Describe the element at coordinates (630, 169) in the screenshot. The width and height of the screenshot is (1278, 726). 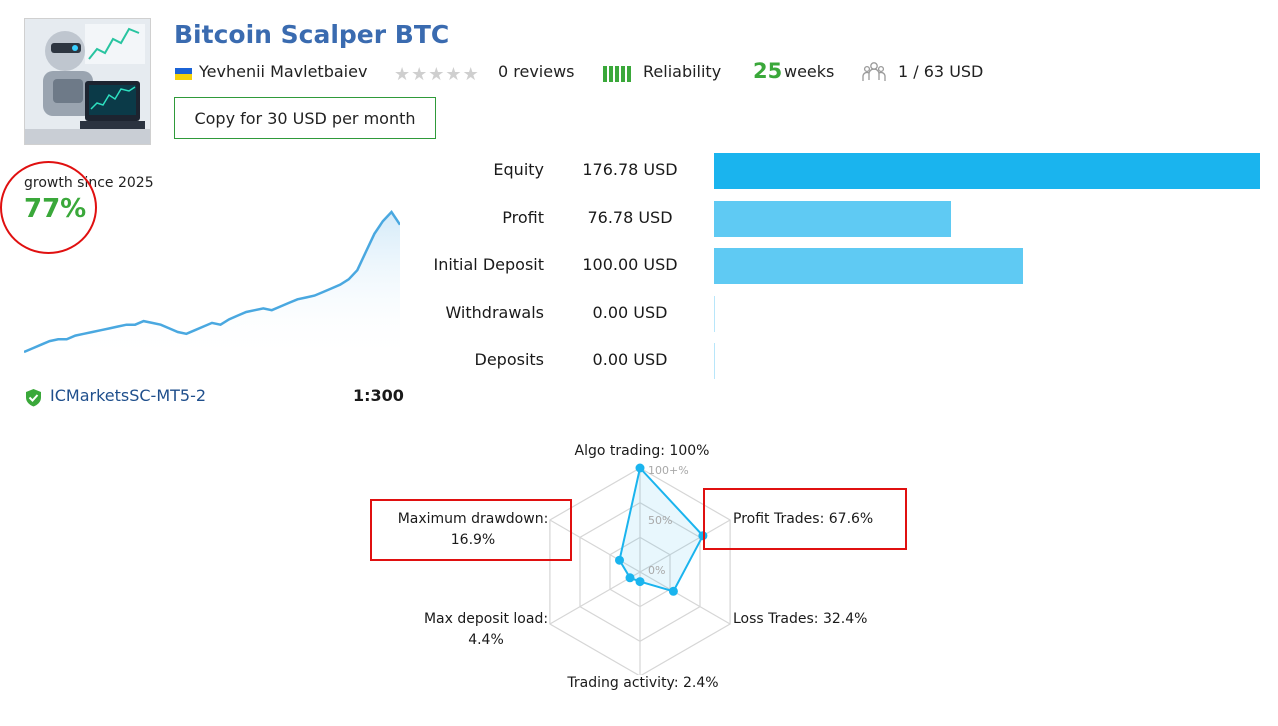
I see `stat-value-equity: 176.78 USD` at that location.